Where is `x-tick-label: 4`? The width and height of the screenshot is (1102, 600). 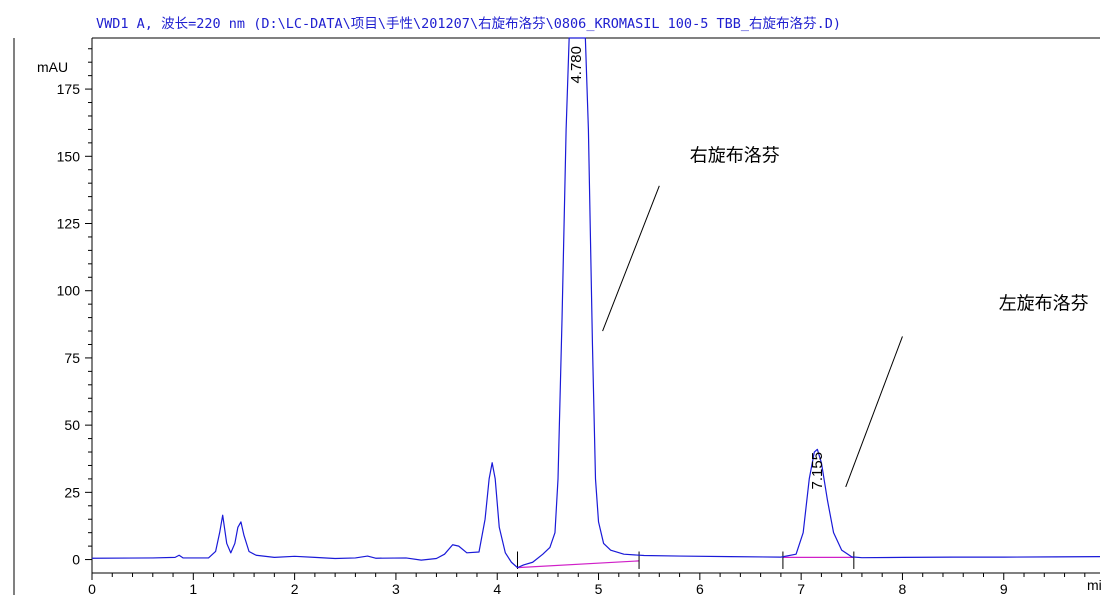 x-tick-label: 4 is located at coordinates (497, 588).